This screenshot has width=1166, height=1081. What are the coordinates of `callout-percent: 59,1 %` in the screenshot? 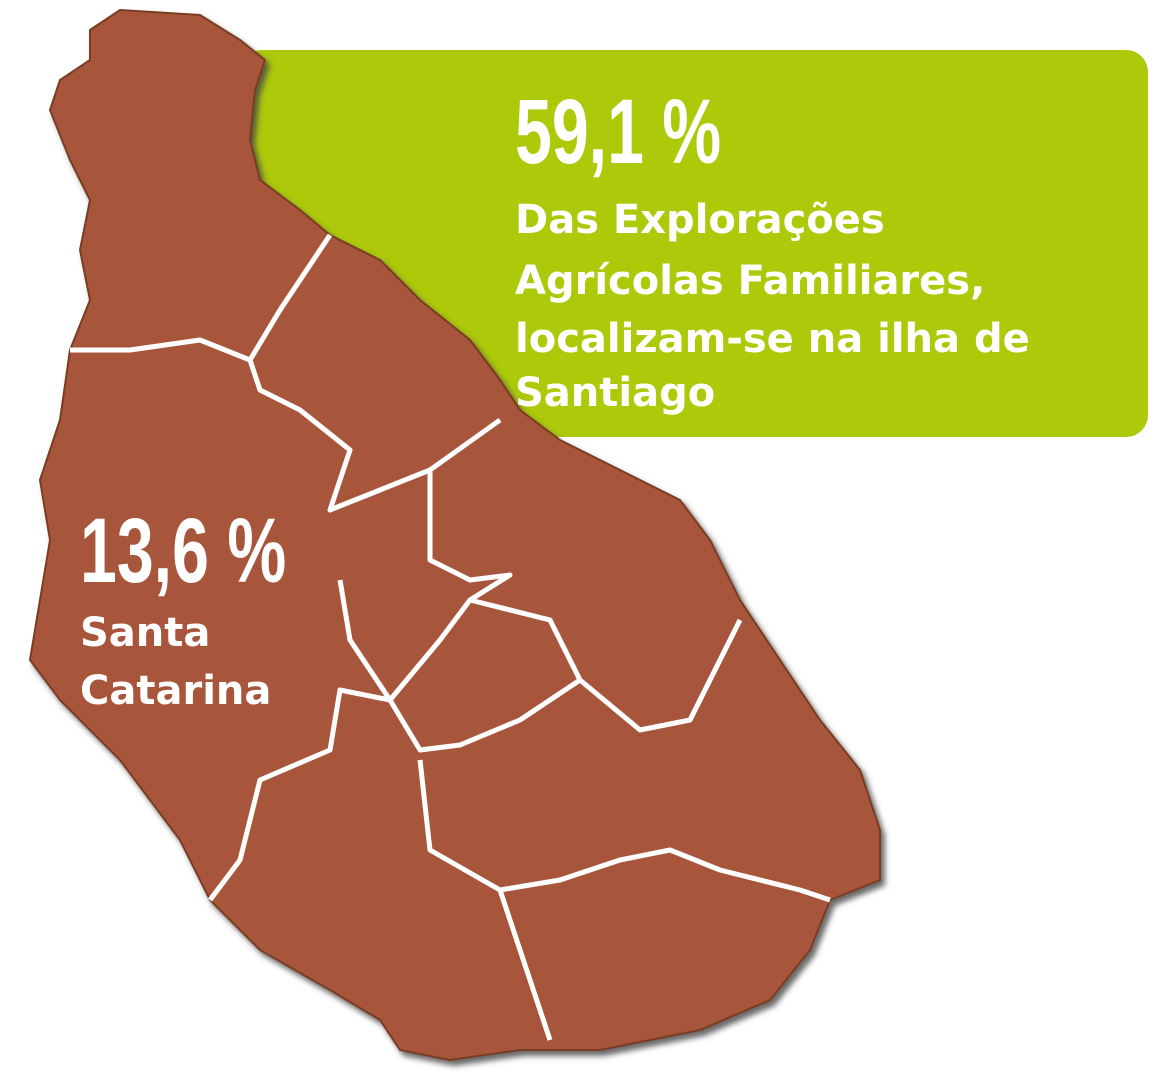 It's located at (618, 130).